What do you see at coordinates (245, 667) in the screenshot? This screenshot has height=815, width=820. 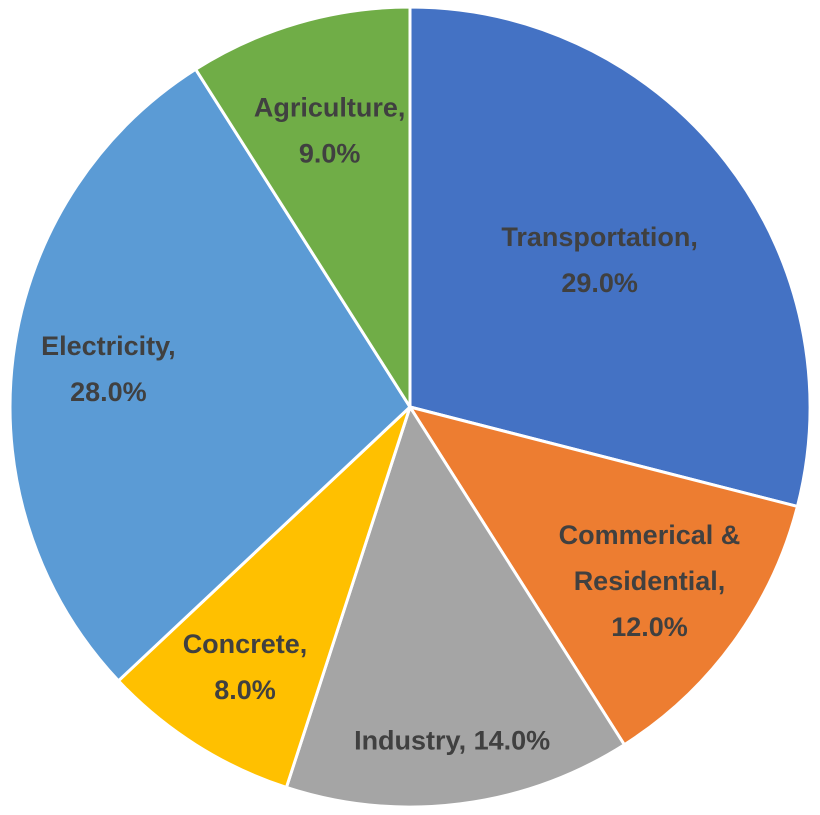 I see `label-concrete: Concrete, 8.0%` at bounding box center [245, 667].